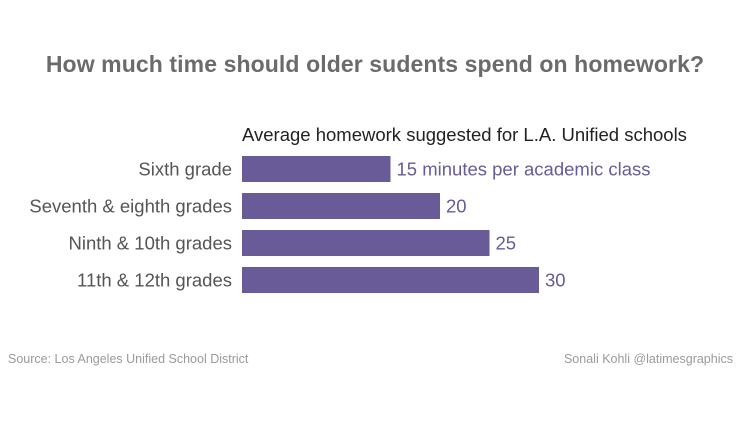  I want to click on data-label: 30, so click(555, 280).